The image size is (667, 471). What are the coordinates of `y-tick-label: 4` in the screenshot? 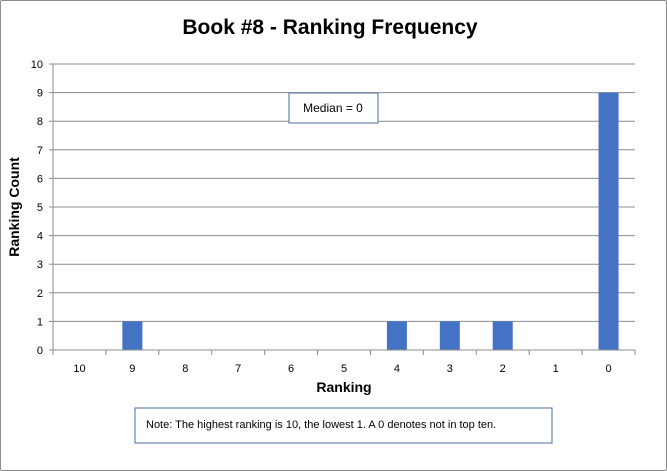 It's located at (40, 237).